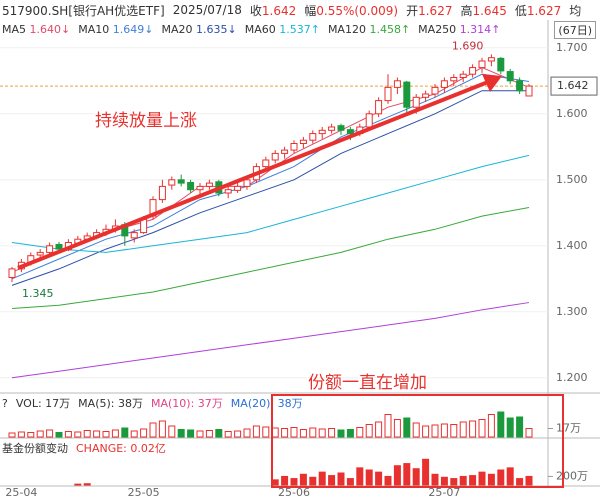 Image resolution: width=600 pixels, height=500 pixels. Describe the element at coordinates (489, 10) in the screenshot. I see `quote-value: 1.645` at that location.